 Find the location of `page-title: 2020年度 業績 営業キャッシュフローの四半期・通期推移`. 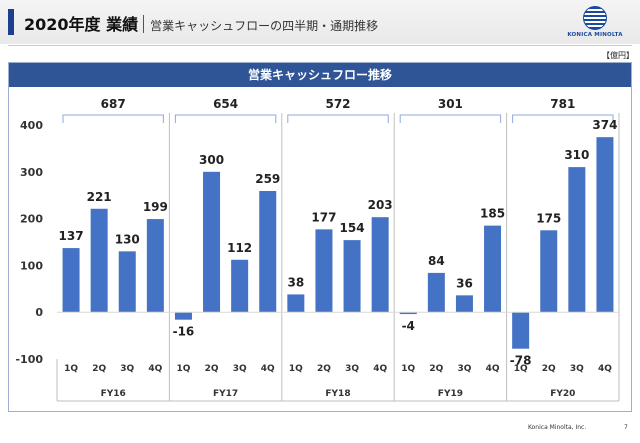

page-title: 2020年度 業績 営業キャッシュフローの四半期・通期推移 is located at coordinates (201, 23).